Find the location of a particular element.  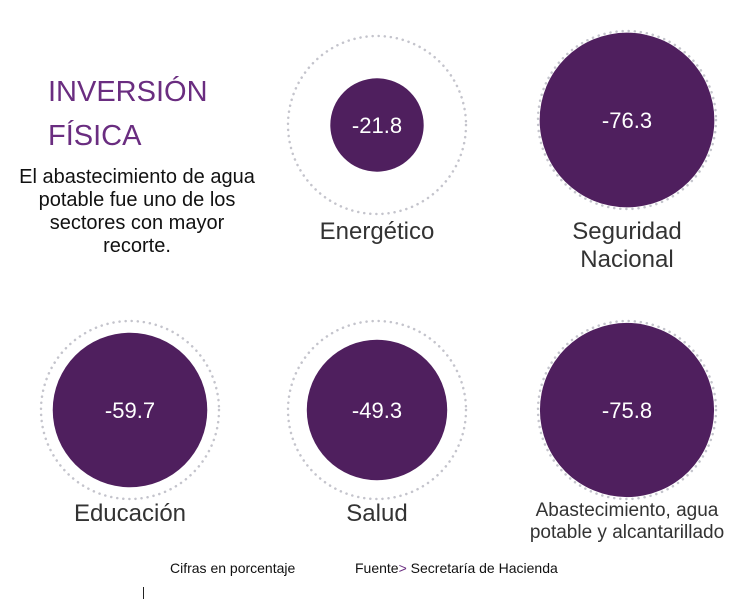

data-label: -59.7 is located at coordinates (130, 410).